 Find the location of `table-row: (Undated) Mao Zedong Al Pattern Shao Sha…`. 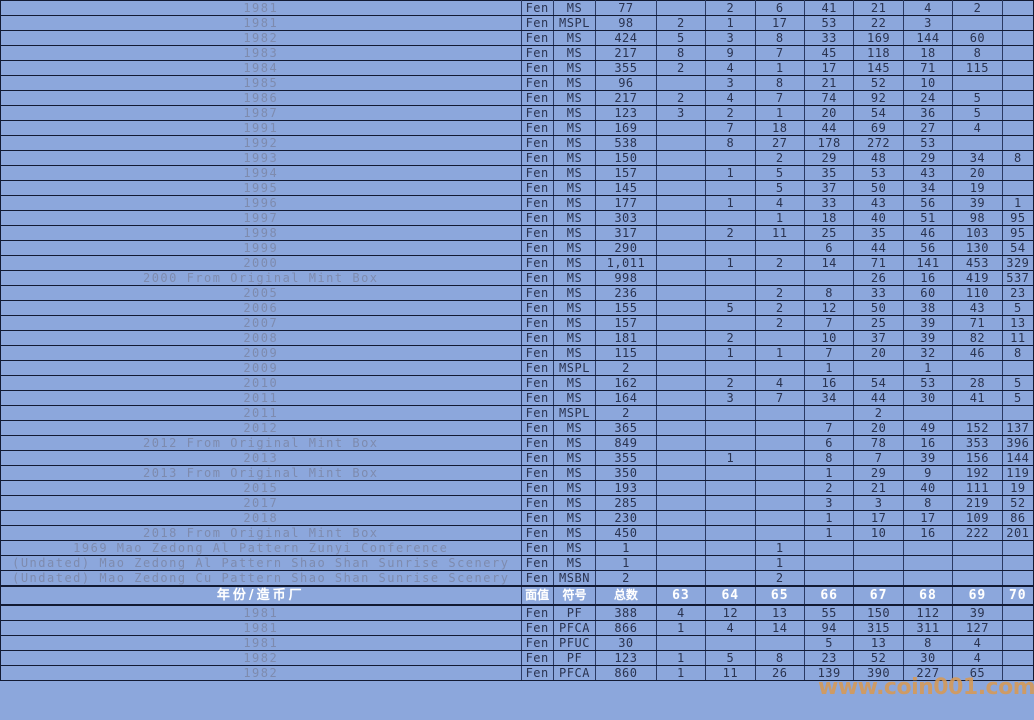

table-row: (Undated) Mao Zedong Al Pattern Shao Sha… is located at coordinates (517, 563).